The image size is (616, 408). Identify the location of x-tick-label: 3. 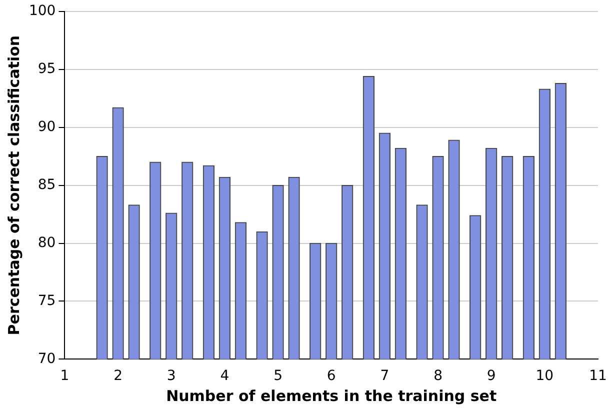
(171, 376).